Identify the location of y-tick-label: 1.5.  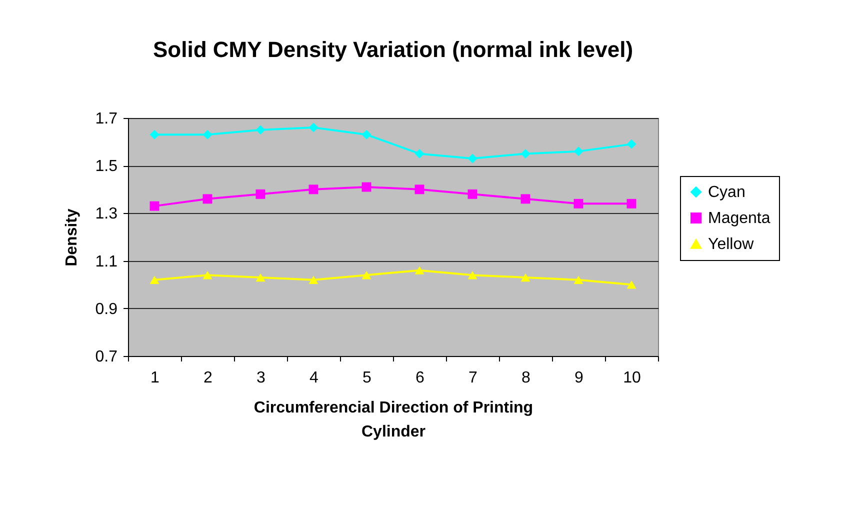
(106, 167).